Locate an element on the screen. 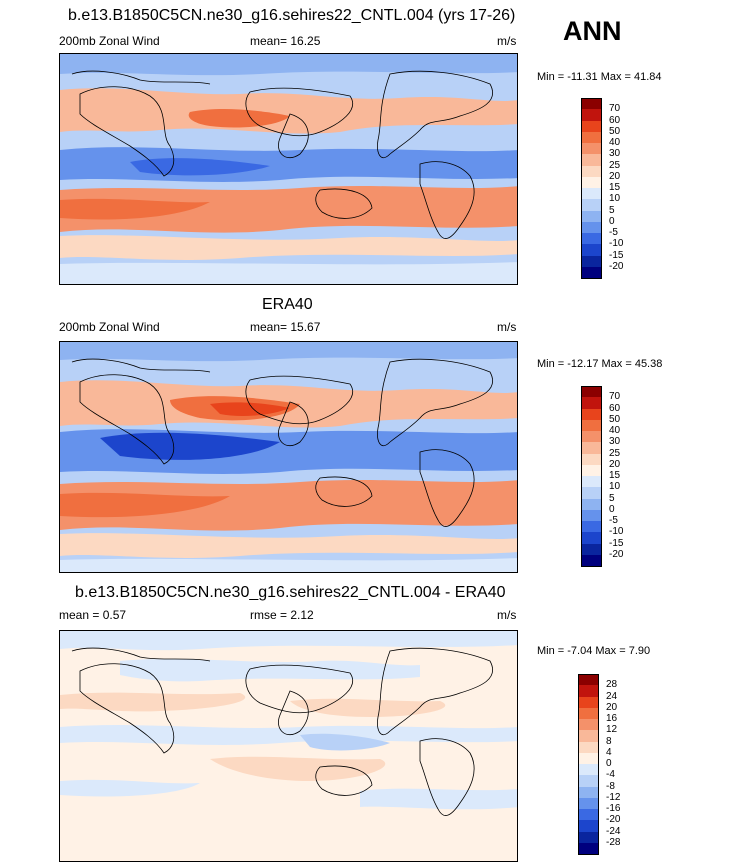  panel-model-minmax: Min = -11.31 Max = 41.84 is located at coordinates (599, 77).